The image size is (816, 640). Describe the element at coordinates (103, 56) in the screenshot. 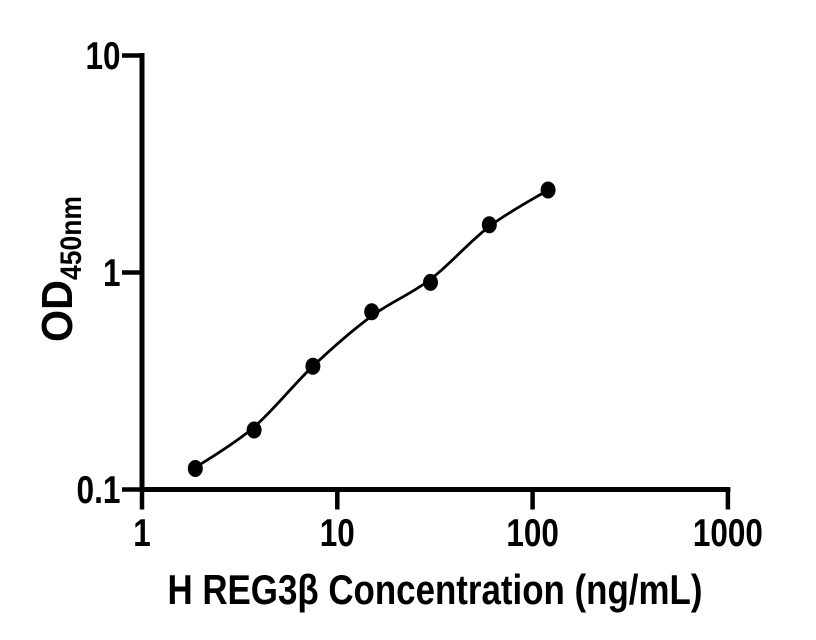

I see `y-axis-tick-label: 10` at that location.